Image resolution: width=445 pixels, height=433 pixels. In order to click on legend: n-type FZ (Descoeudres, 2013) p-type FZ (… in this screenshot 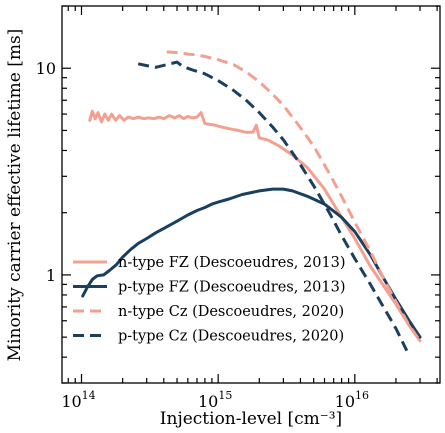, I will do `click(209, 300)`.